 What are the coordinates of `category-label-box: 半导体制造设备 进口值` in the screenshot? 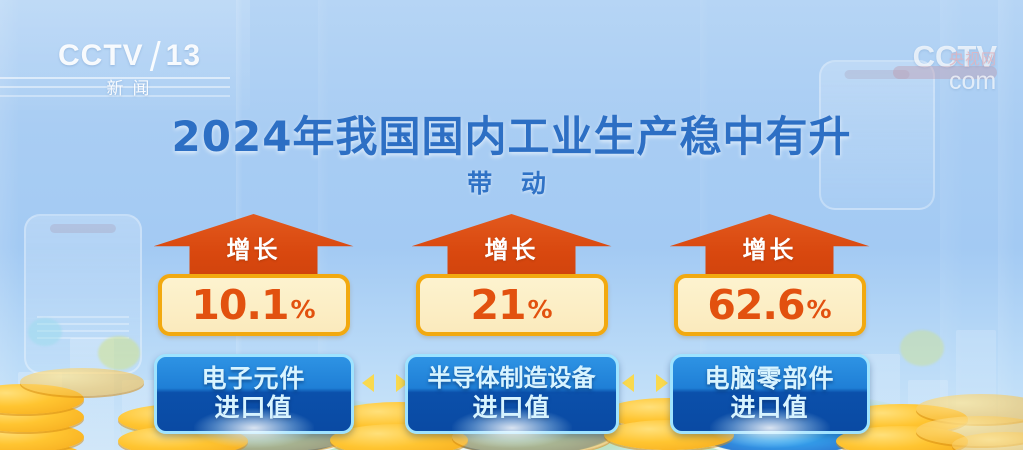 It's located at (511, 394).